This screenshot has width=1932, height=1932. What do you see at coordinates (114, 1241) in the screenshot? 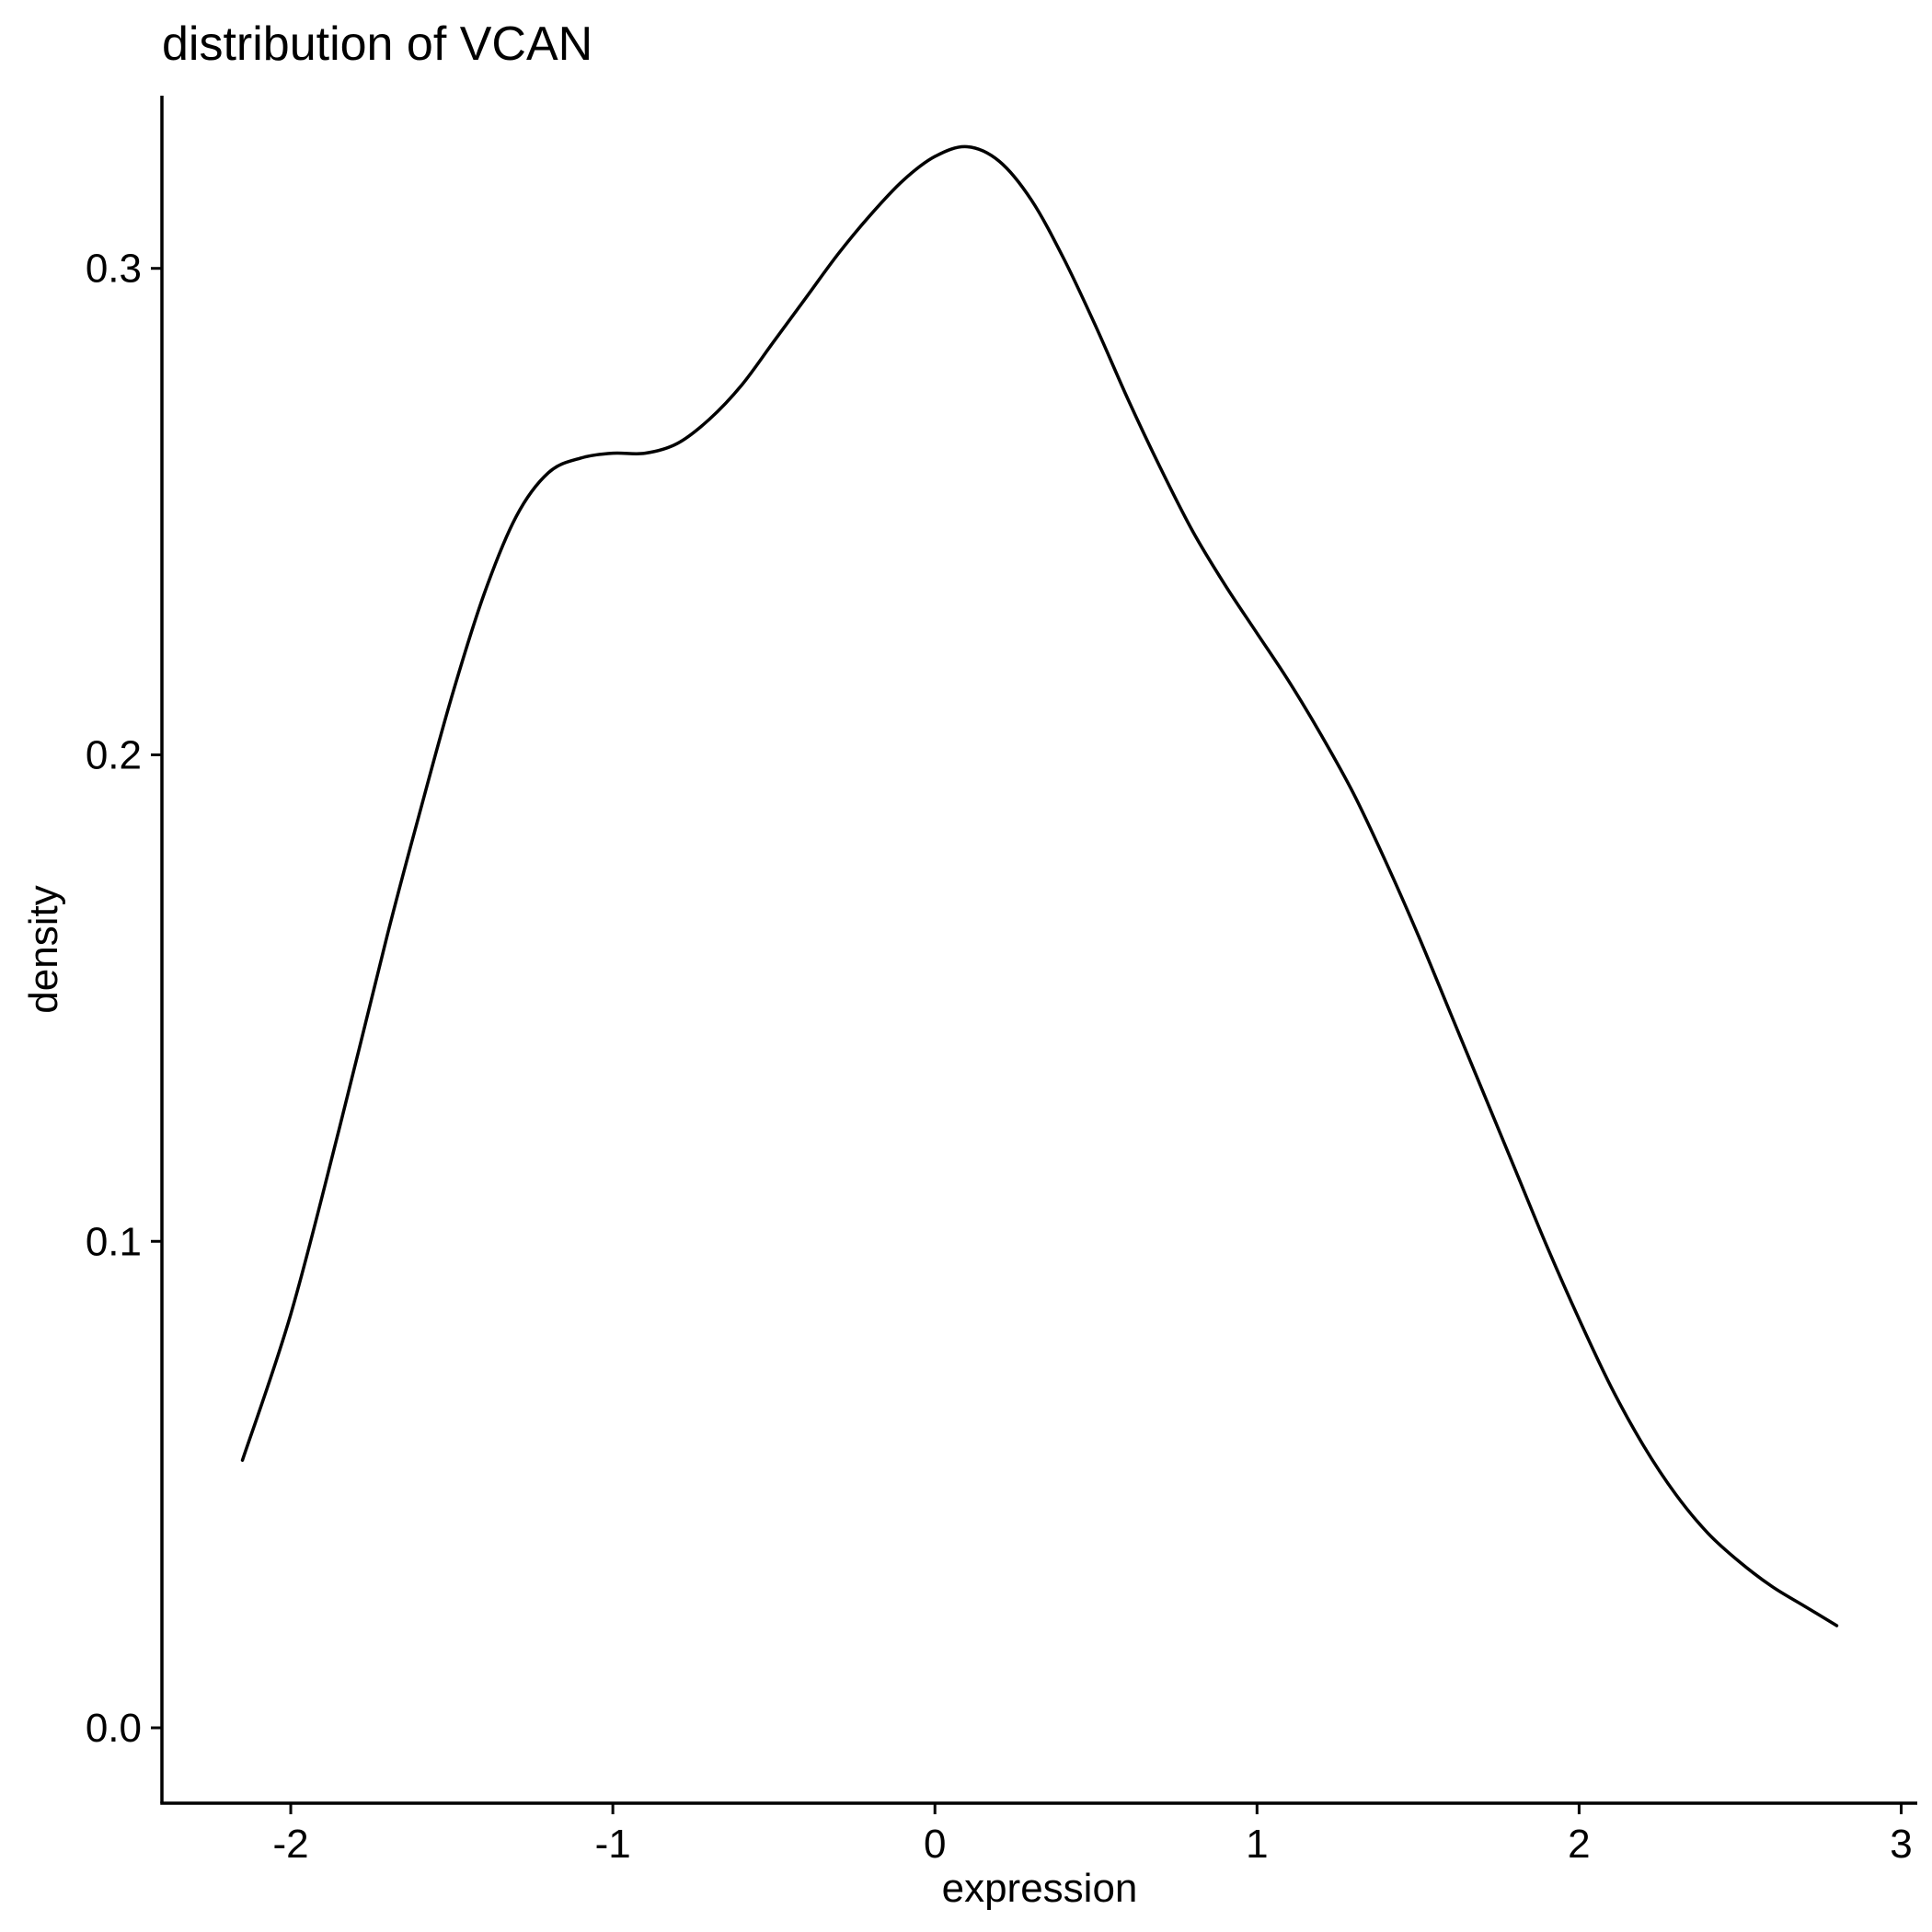
I see `y-tick-label: 0.1` at bounding box center [114, 1241].